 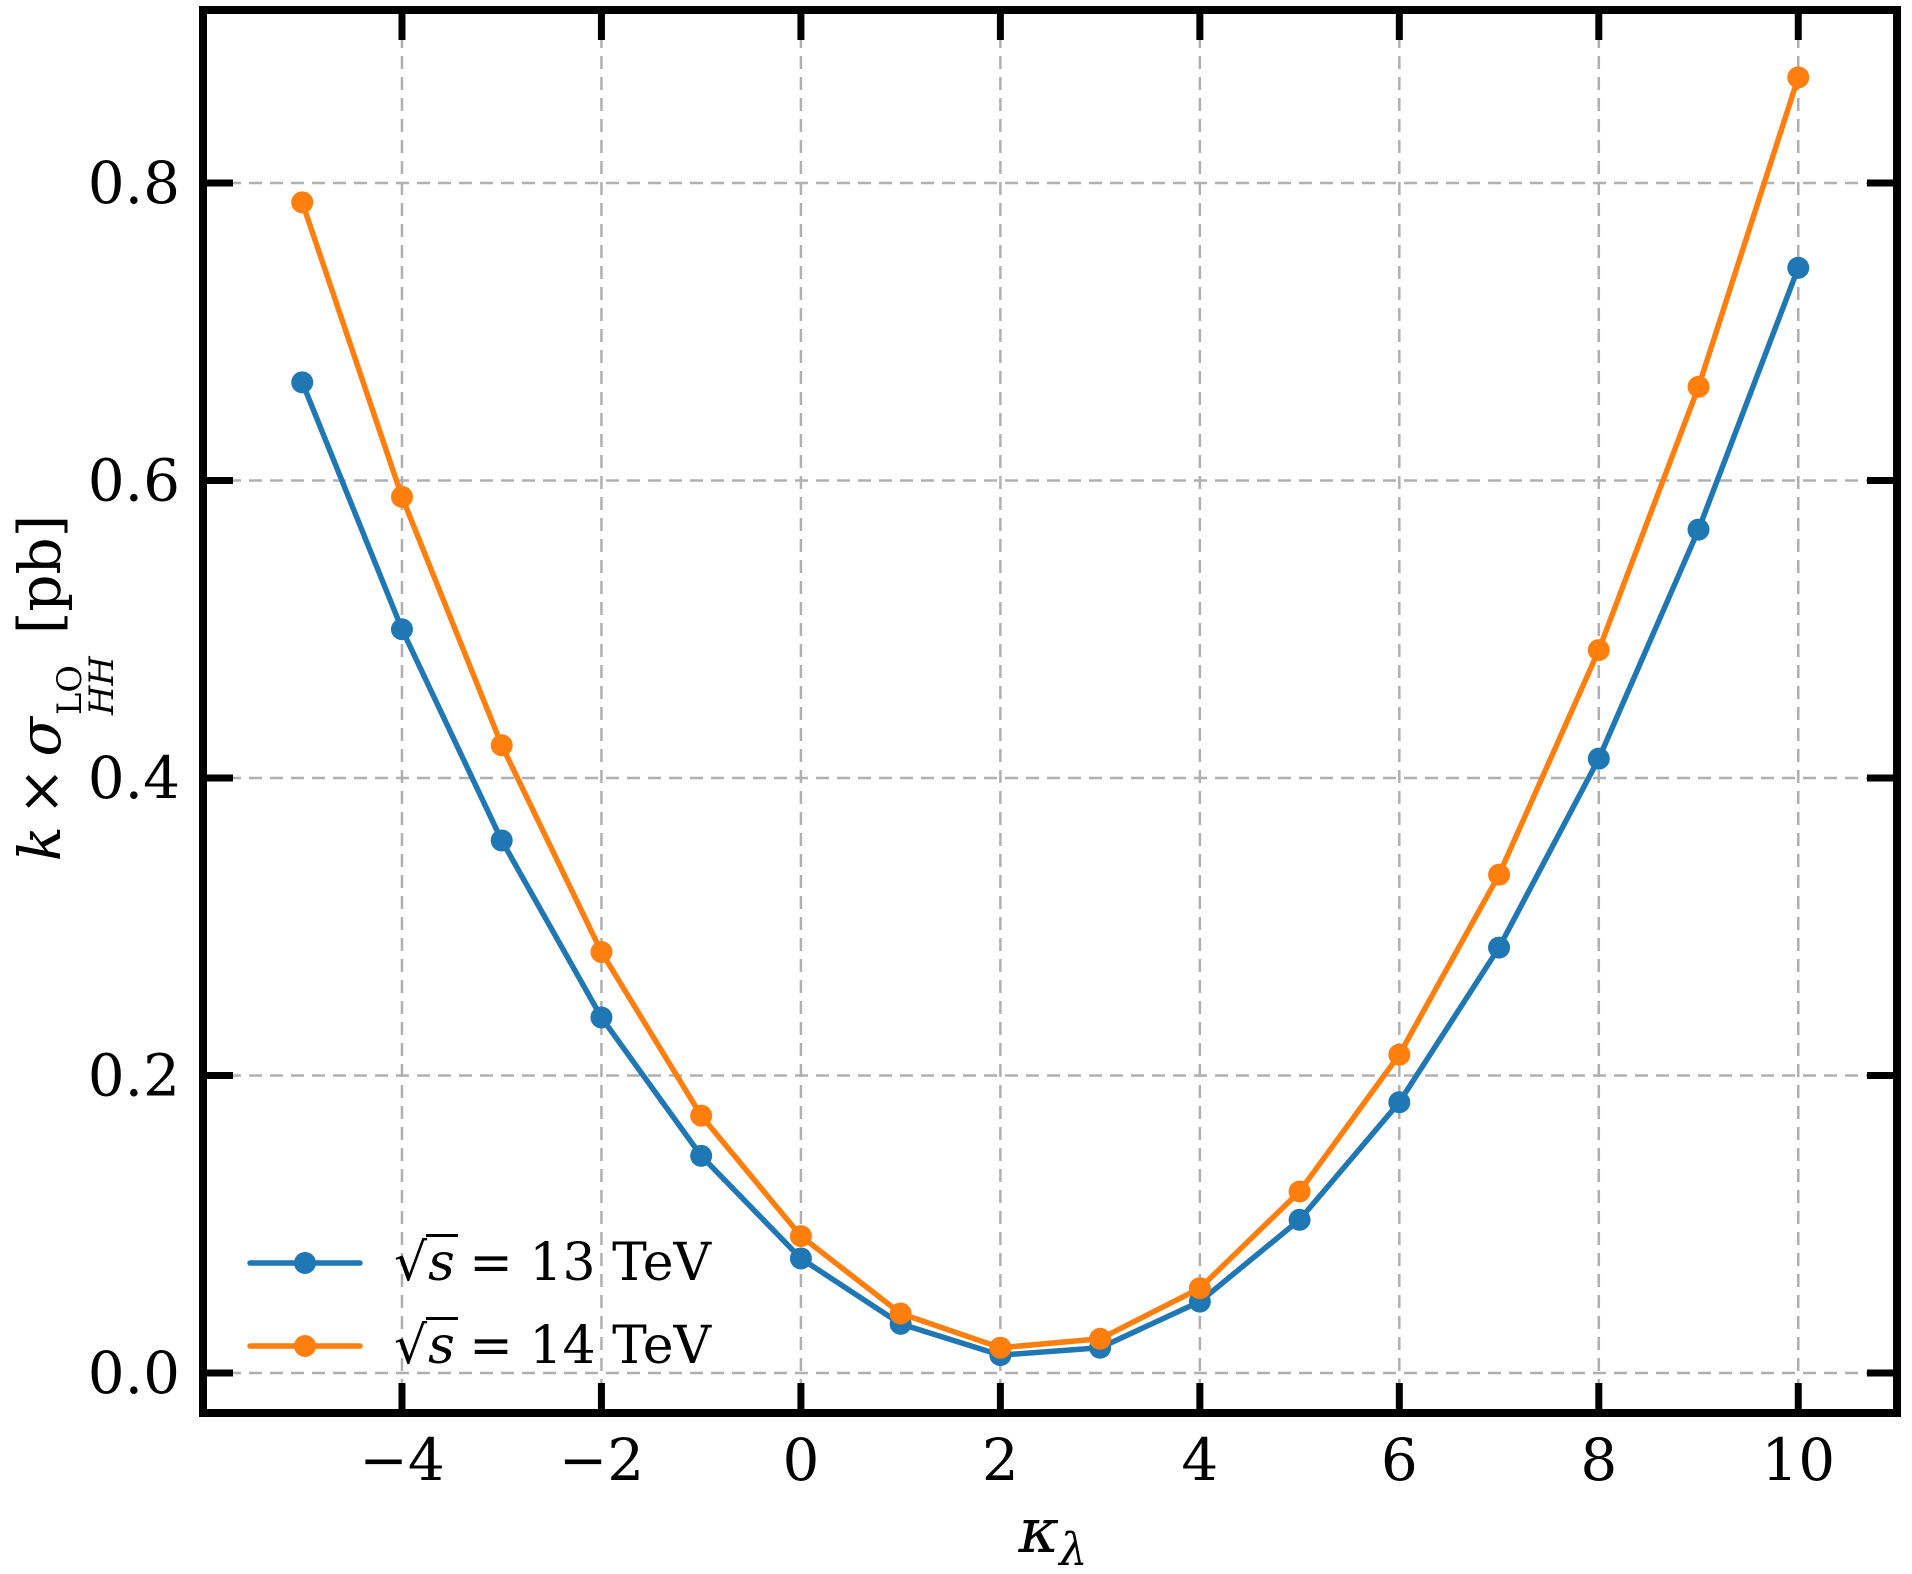 What do you see at coordinates (40, 791) in the screenshot?
I see `y-label-times: ×` at bounding box center [40, 791].